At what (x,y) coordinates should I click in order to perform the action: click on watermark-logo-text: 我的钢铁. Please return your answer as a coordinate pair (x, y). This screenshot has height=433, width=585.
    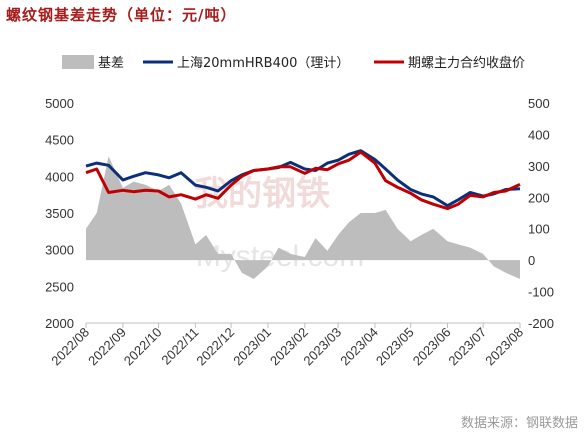
    Looking at the image, I should click on (262, 194).